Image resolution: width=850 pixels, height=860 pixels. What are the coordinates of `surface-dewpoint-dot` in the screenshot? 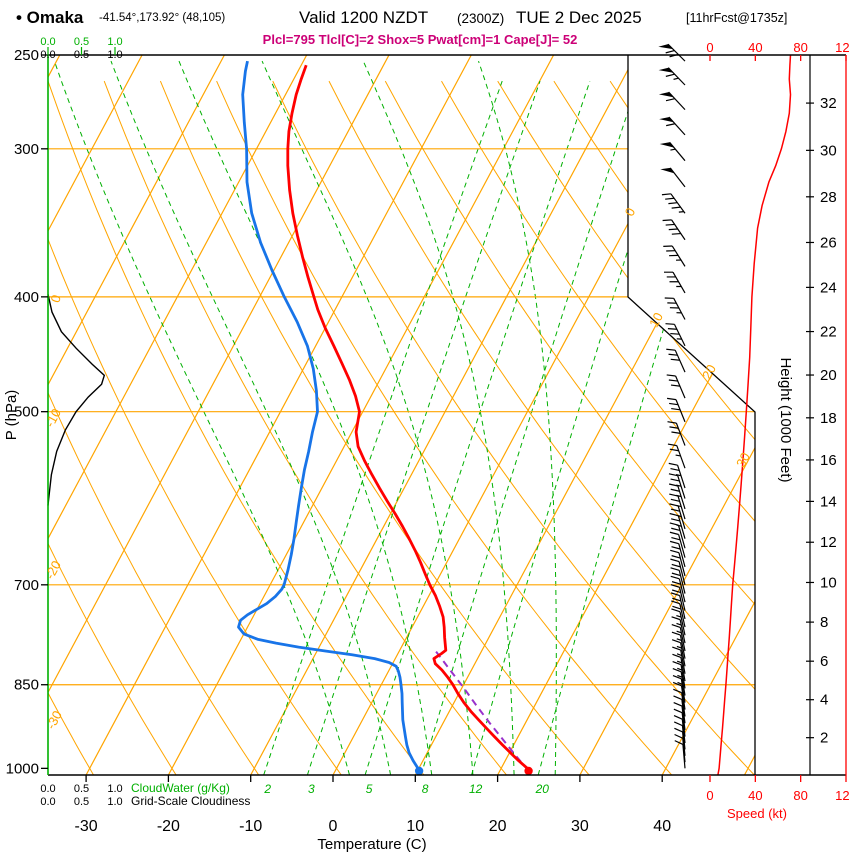 It's located at (419, 771).